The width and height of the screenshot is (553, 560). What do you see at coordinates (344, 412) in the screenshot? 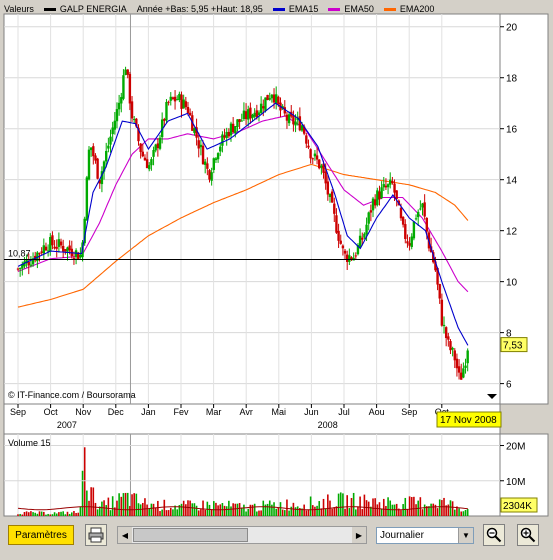
I see `month-tick-label: Jul` at bounding box center [344, 412].